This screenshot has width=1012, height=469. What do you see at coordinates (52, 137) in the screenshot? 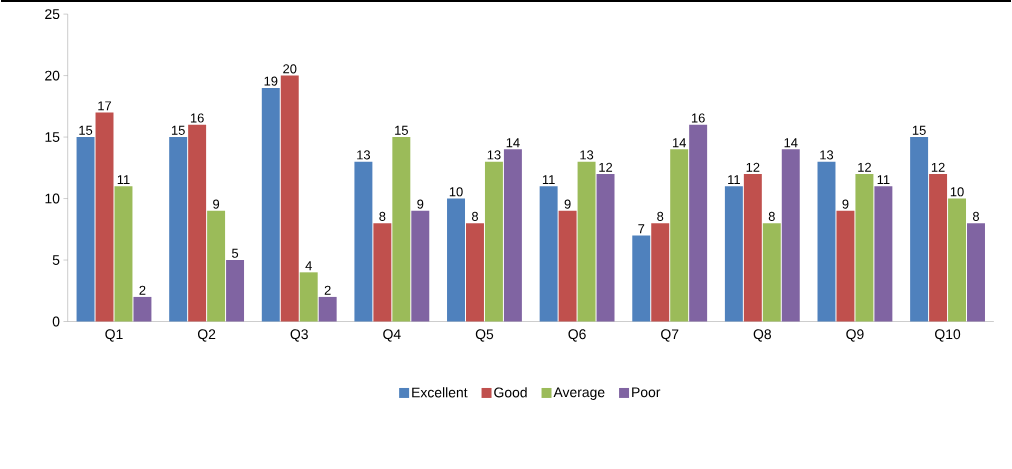
I see `y-tick-label: 15` at bounding box center [52, 137].